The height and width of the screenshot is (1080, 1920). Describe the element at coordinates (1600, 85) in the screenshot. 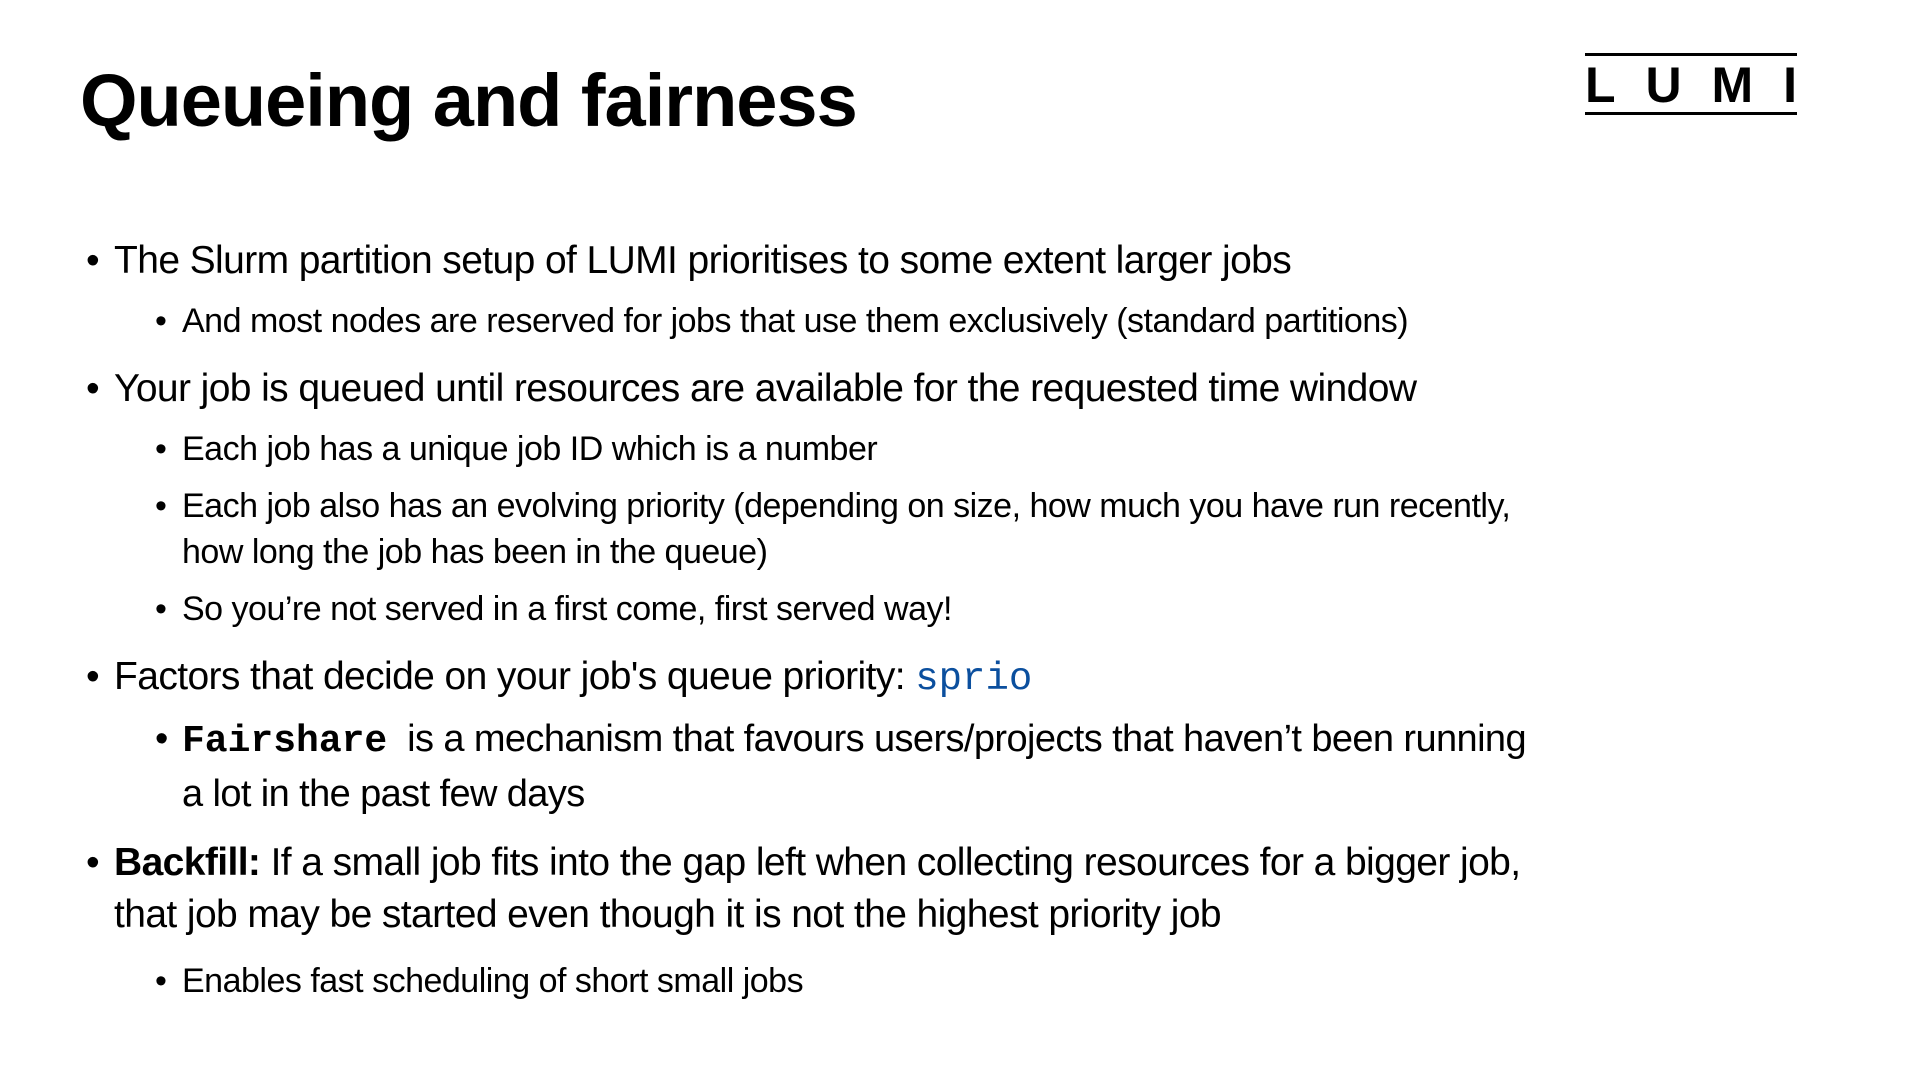

I see `logo-letter: L` at that location.